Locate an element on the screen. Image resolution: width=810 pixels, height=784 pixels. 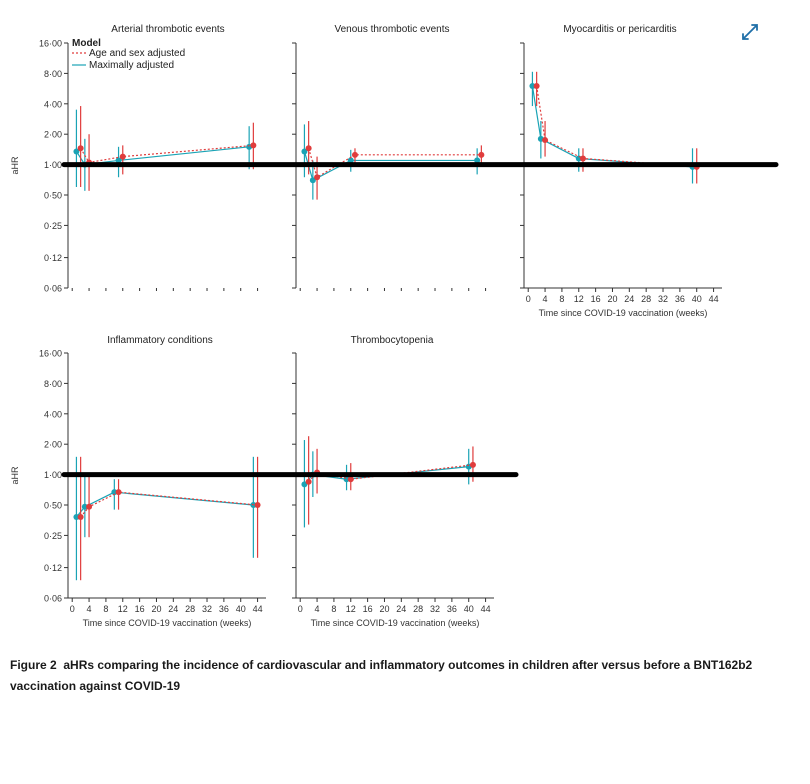
legend-label: Age and sex adjusted is located at coordinates (137, 53).